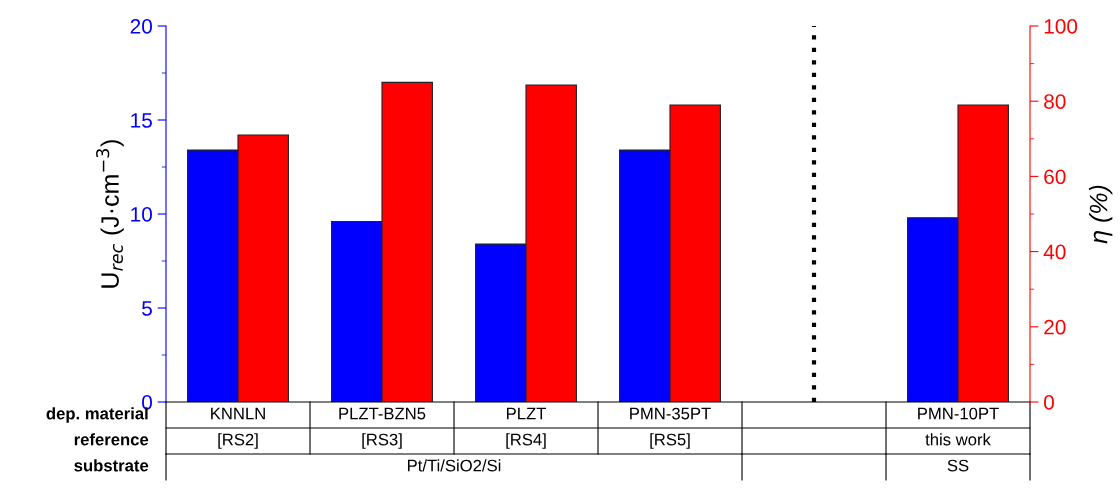  What do you see at coordinates (141, 214) in the screenshot?
I see `y-tick-label: 10` at bounding box center [141, 214].